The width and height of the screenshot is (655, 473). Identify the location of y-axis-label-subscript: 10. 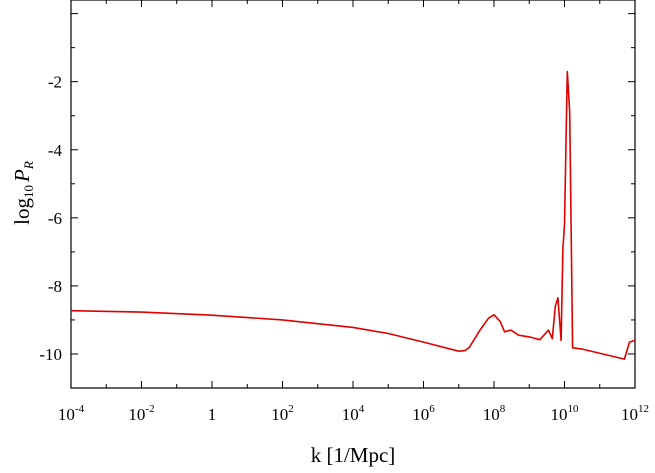
(28, 191).